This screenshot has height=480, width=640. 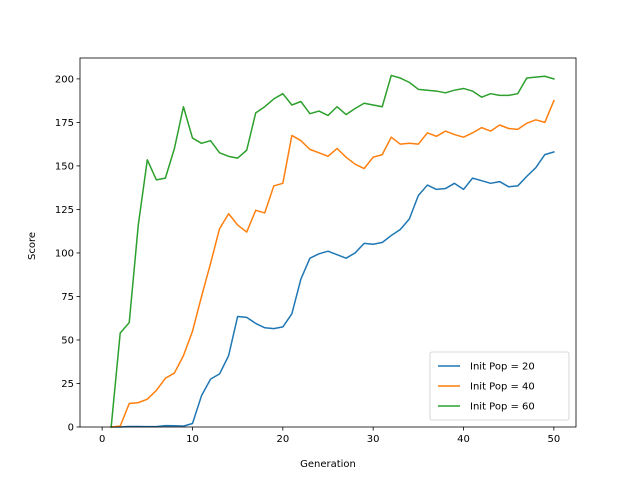 I want to click on legend-entry-2: Init Pop = 40, so click(x=502, y=387).